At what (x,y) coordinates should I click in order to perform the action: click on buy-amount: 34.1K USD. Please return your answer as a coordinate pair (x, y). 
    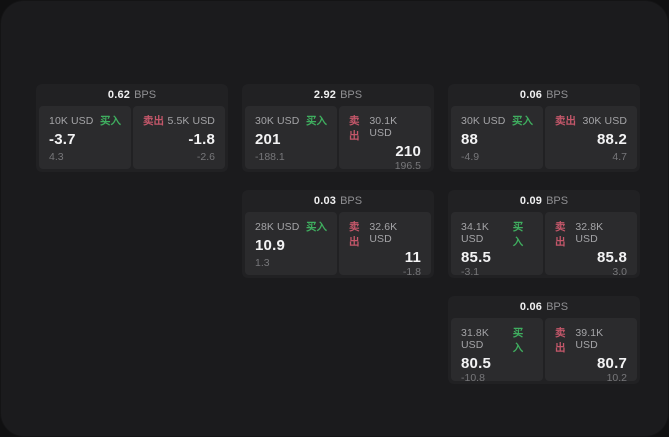
    Looking at the image, I should click on (475, 233).